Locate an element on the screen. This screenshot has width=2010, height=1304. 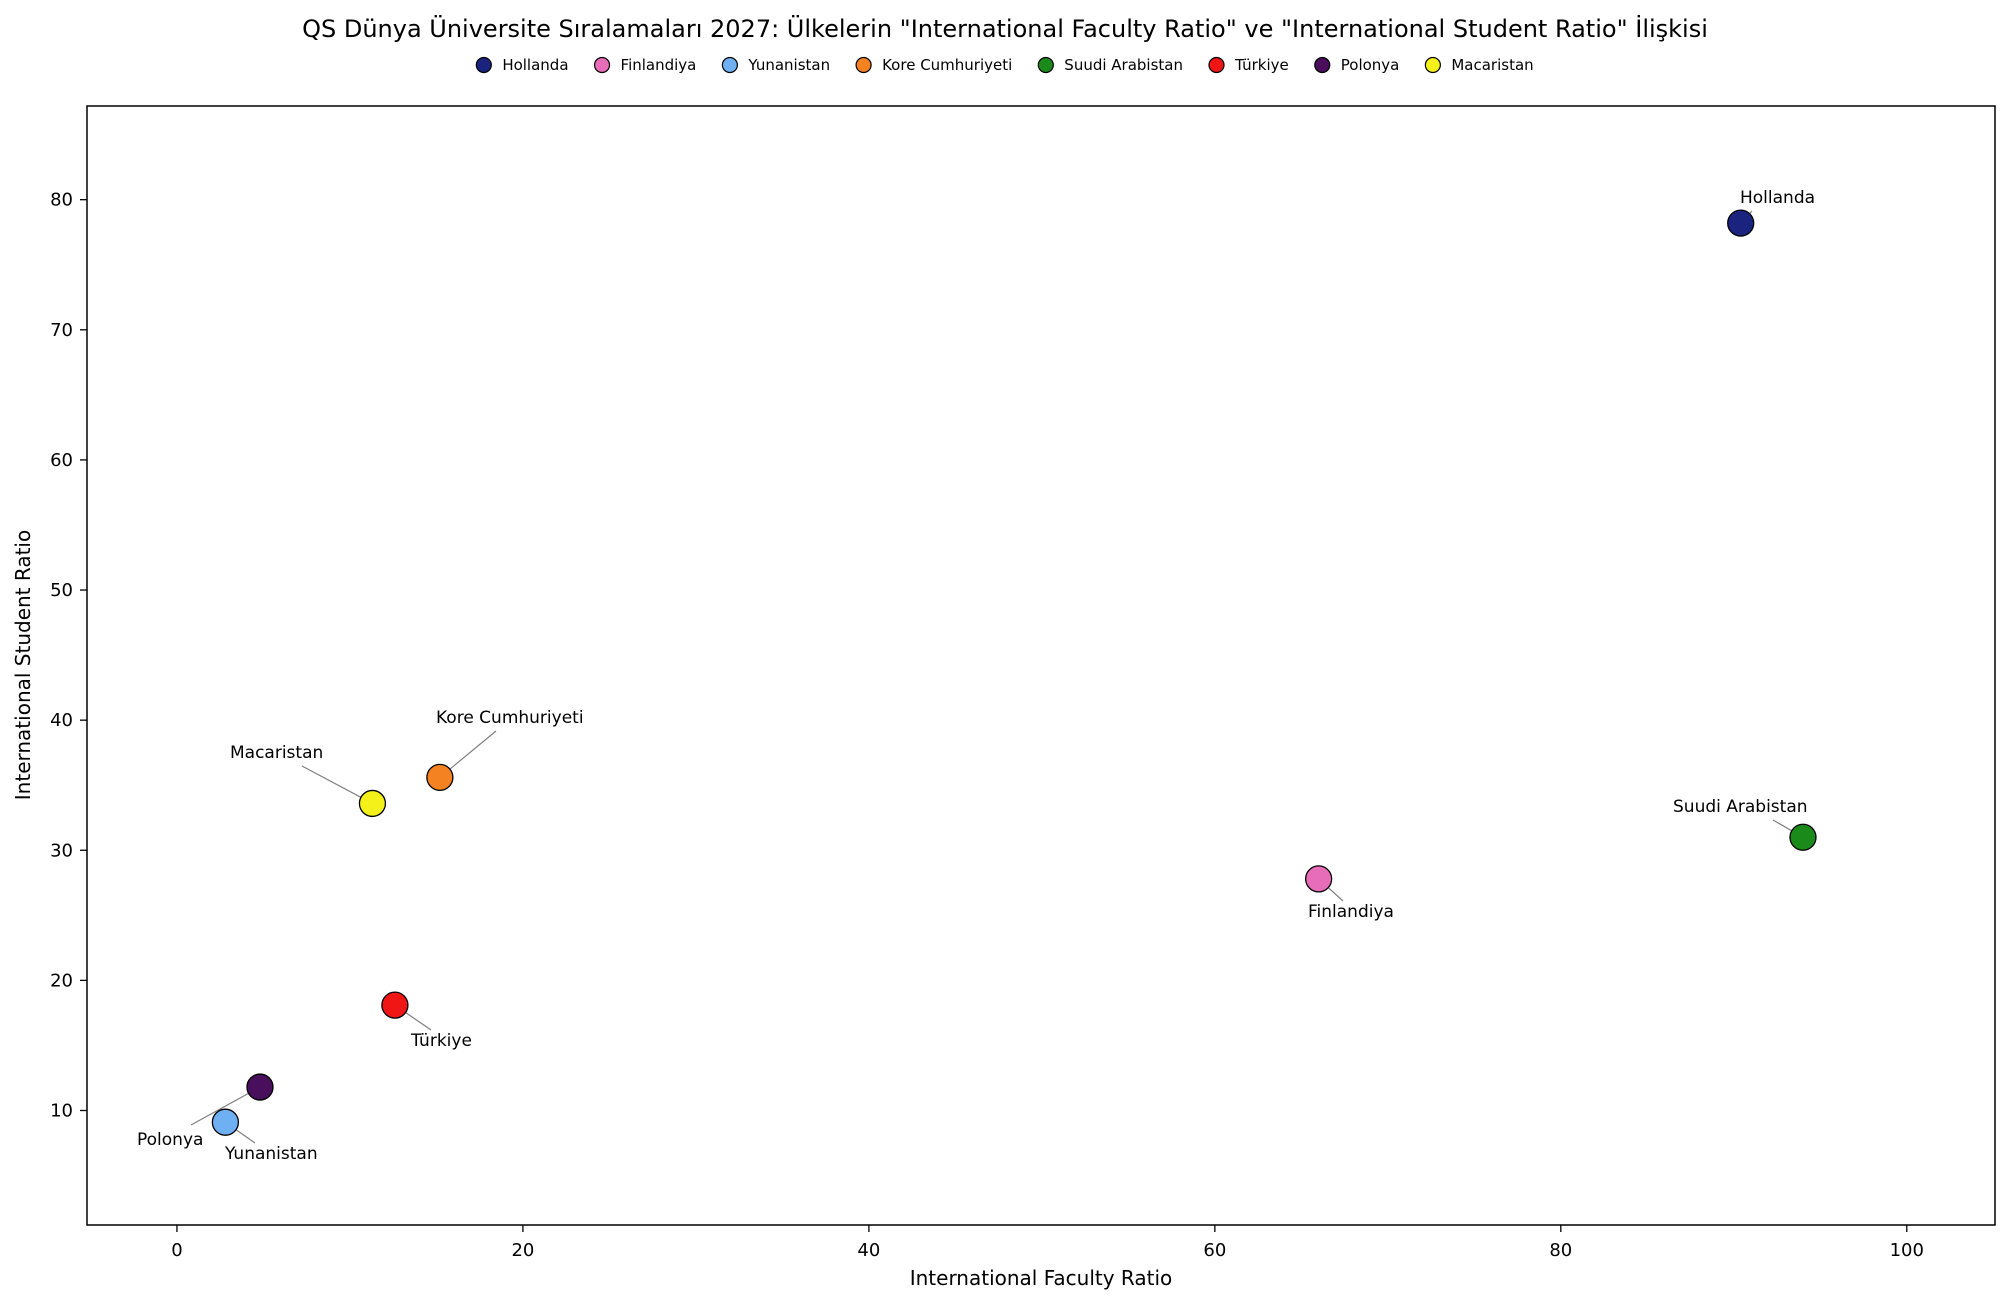
legend-item: Türkiye is located at coordinates (1248, 65).